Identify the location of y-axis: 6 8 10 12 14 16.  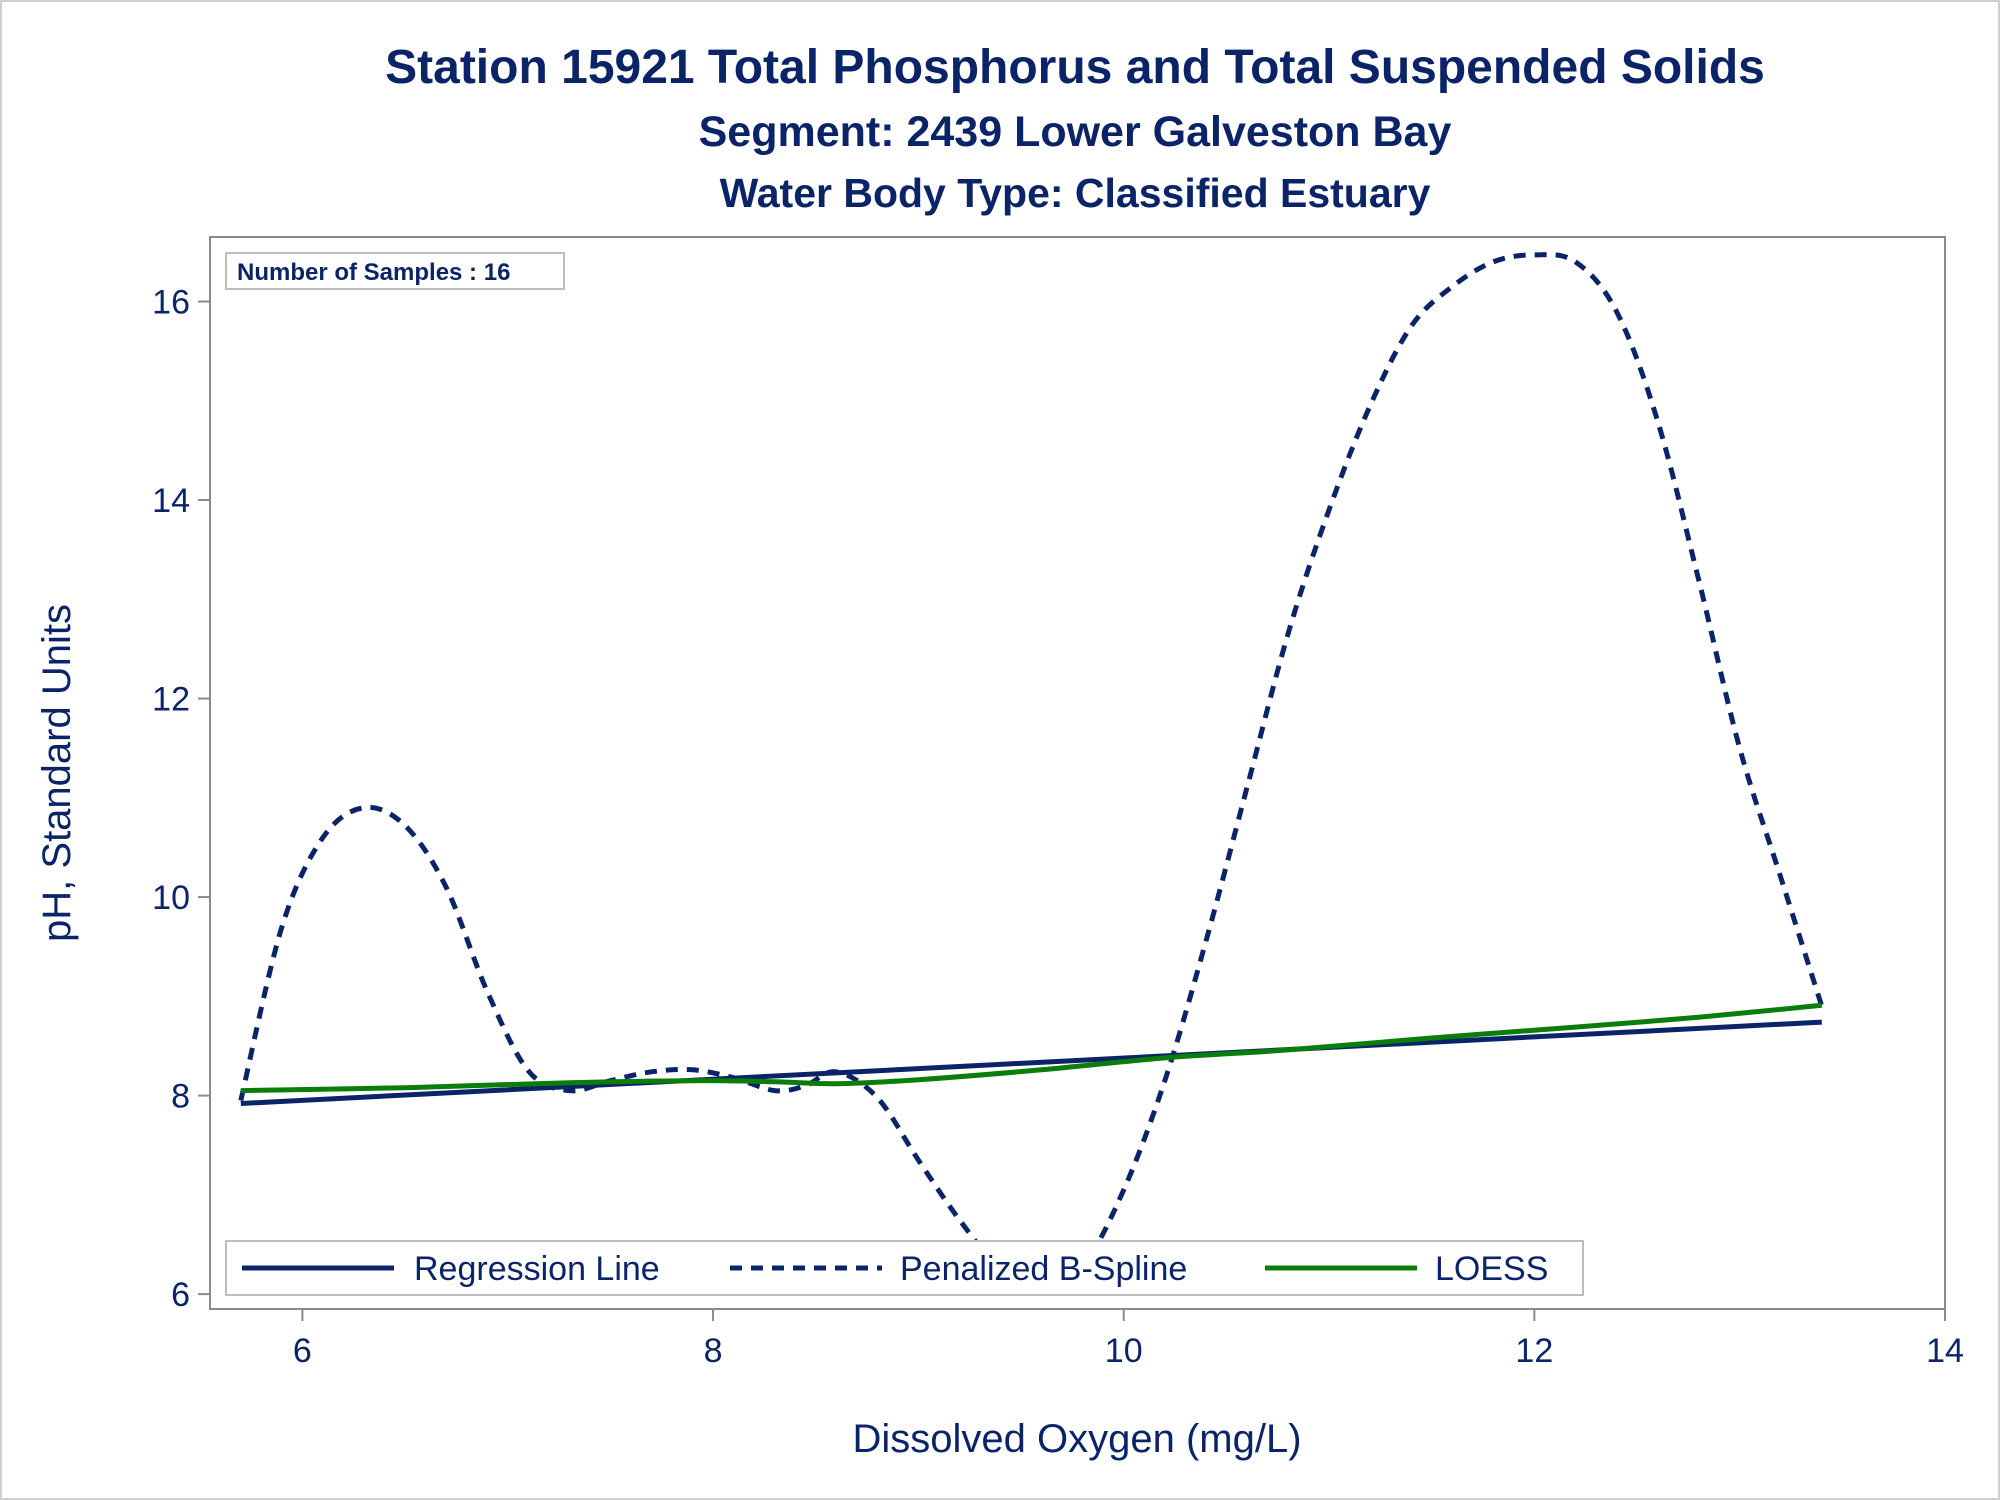
(181, 799).